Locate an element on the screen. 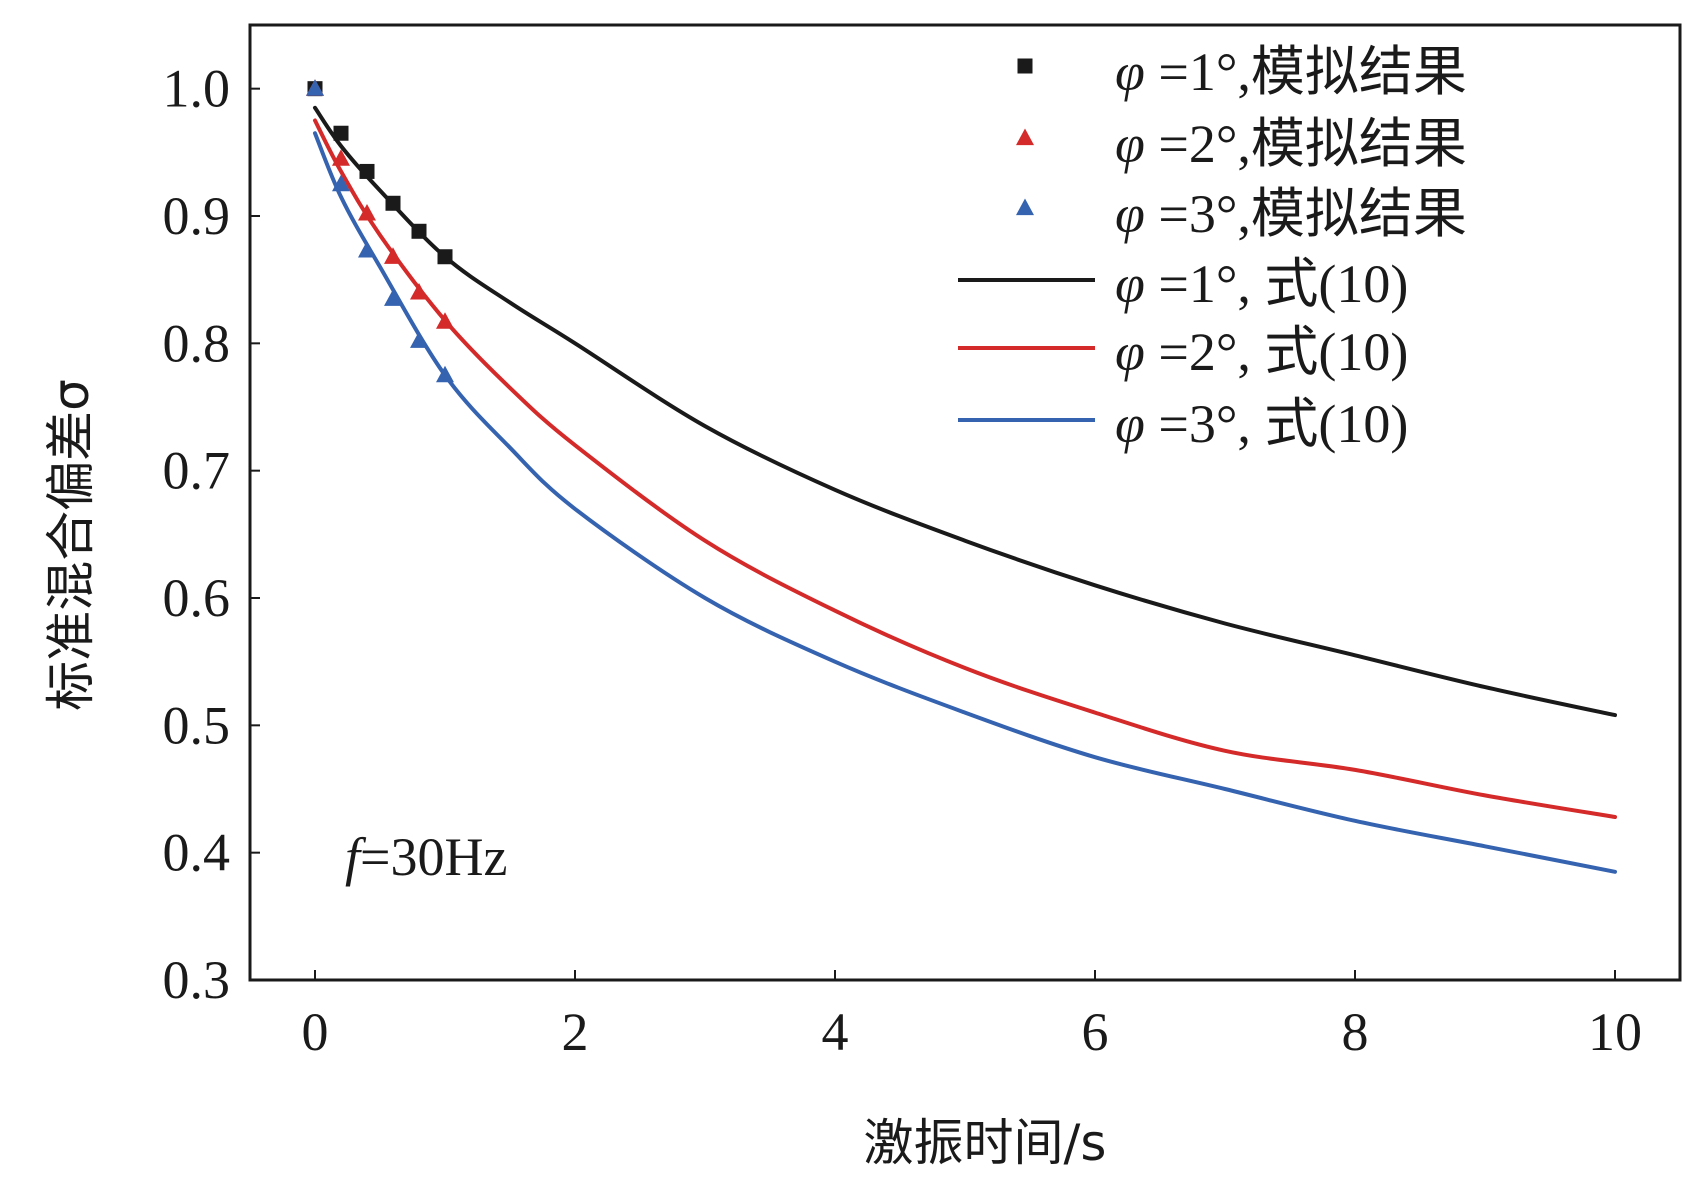 The width and height of the screenshot is (1696, 1190). frequency-annotation: f=30Hz is located at coordinates (426, 857).